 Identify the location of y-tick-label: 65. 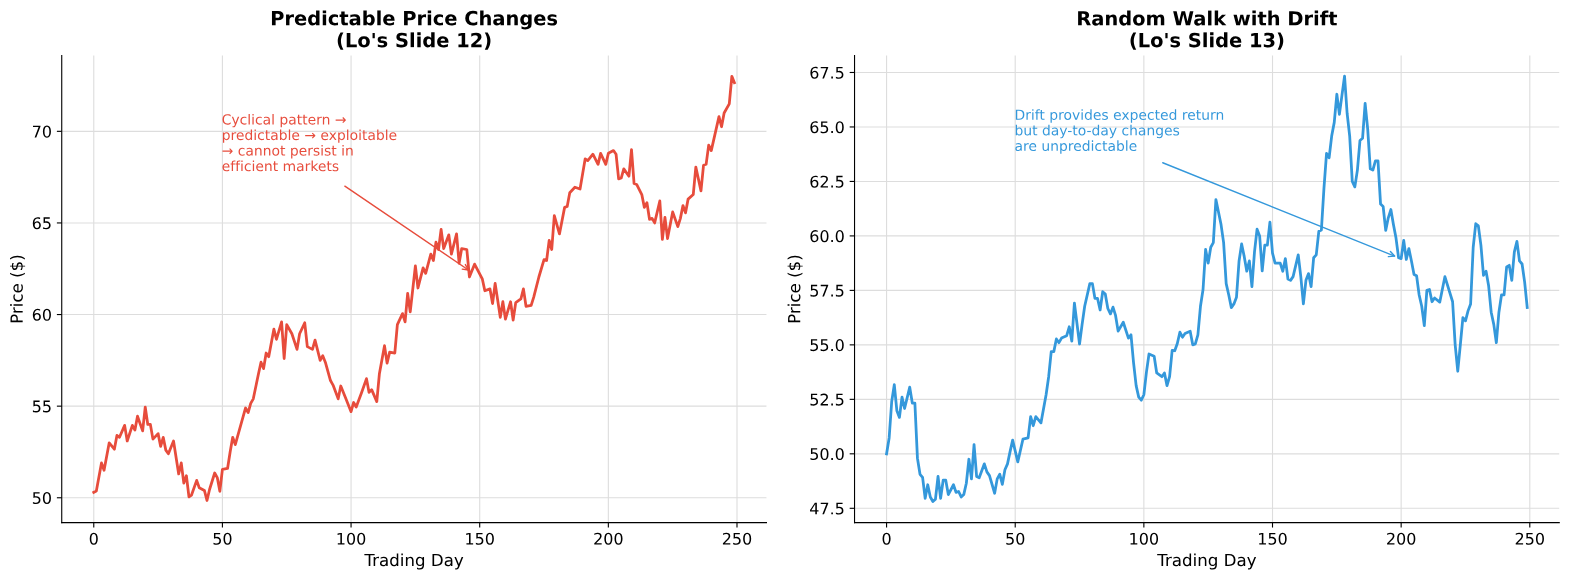
(41, 223).